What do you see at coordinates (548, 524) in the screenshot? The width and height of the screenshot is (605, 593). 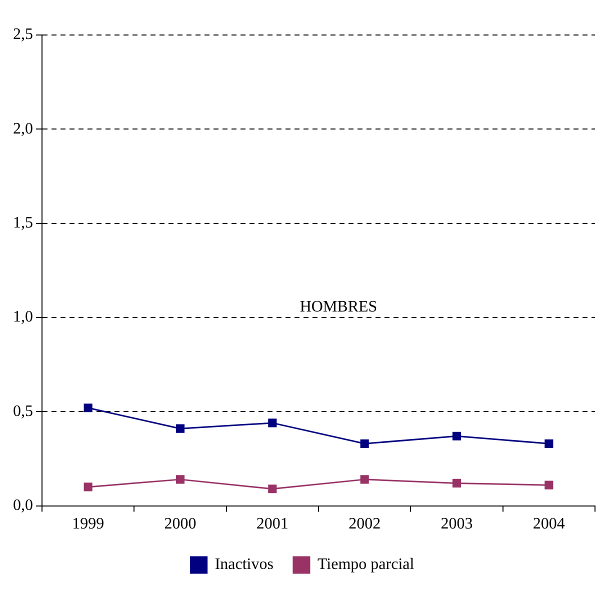 I see `x-tick-label: 2004` at bounding box center [548, 524].